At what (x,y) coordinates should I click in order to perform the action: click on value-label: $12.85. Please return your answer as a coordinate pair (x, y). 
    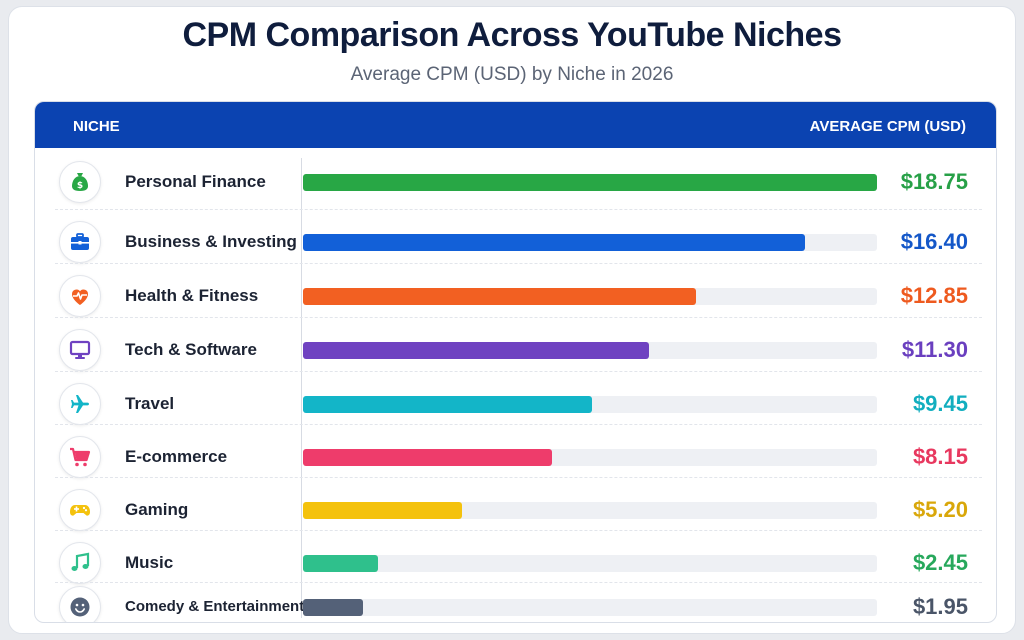
    Looking at the image, I should click on (934, 295).